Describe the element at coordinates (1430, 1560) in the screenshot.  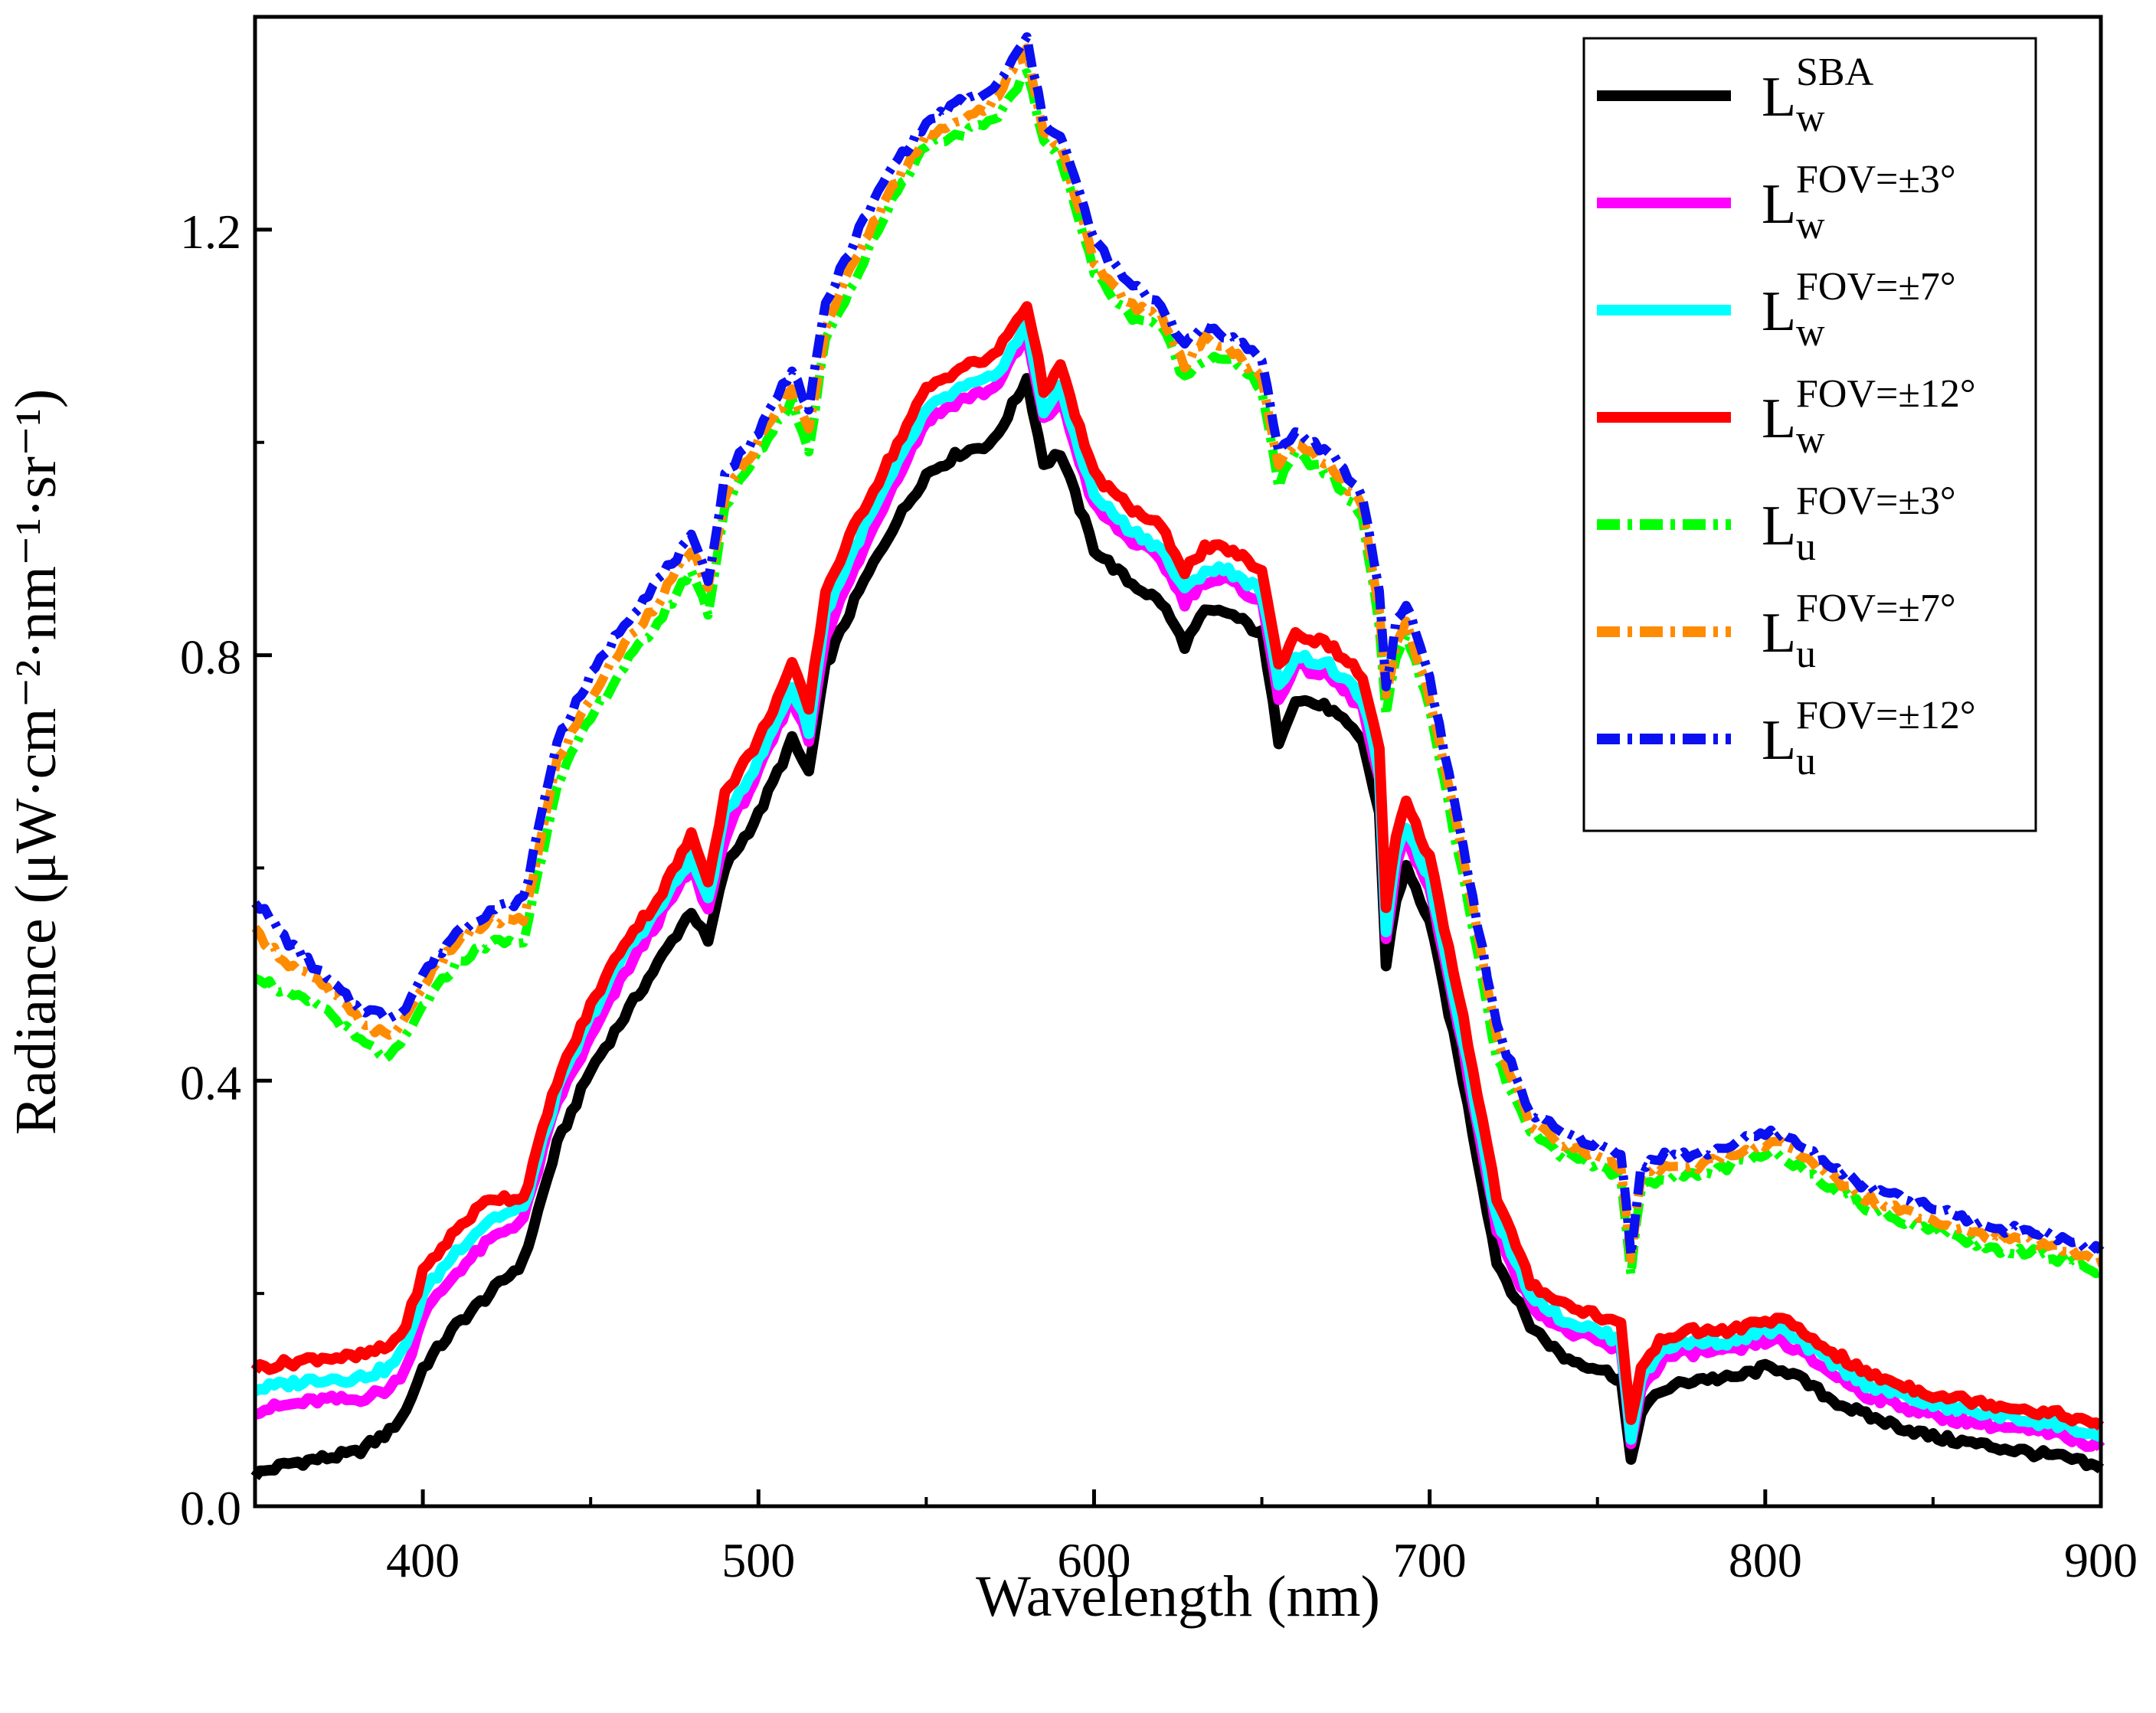
I see `x-tick-label: 700` at that location.